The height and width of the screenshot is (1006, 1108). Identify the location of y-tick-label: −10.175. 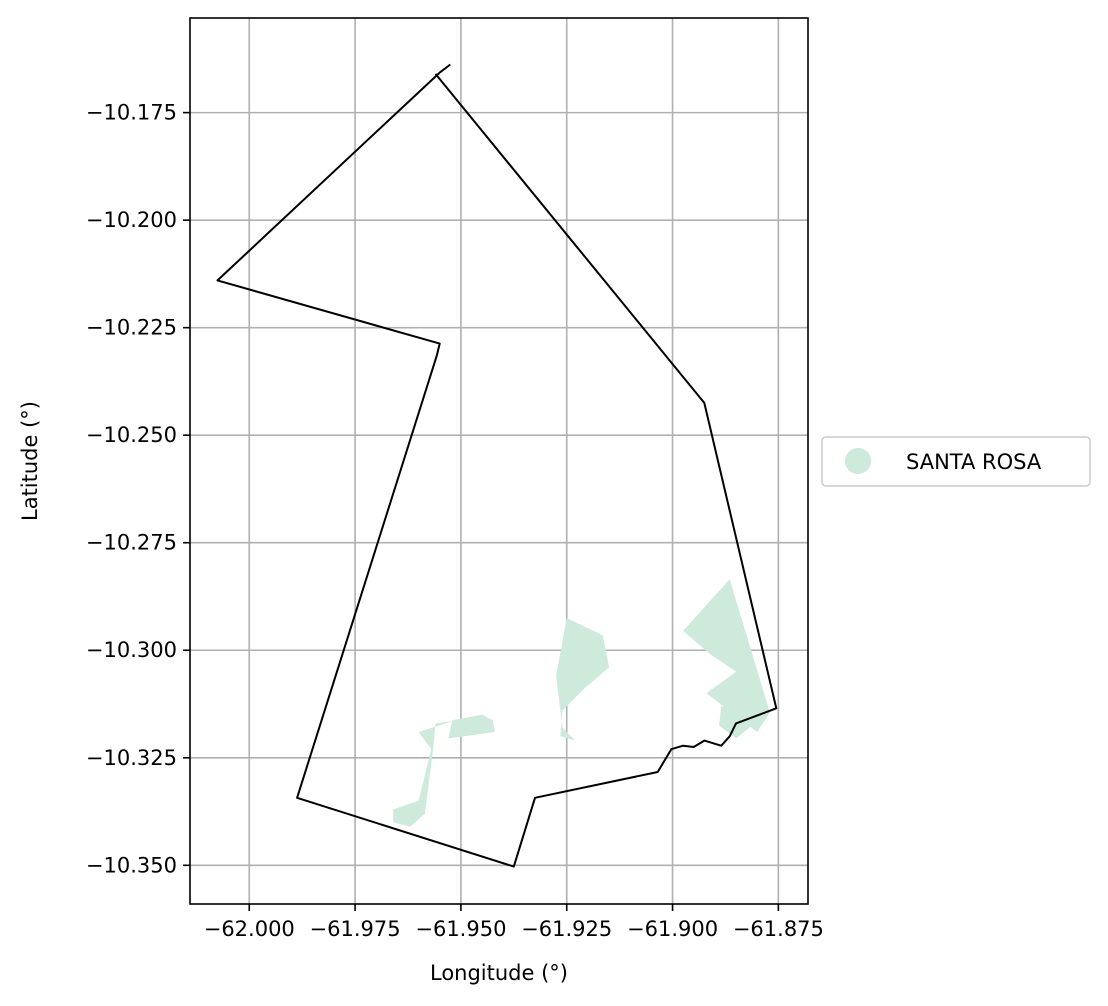
(131, 113).